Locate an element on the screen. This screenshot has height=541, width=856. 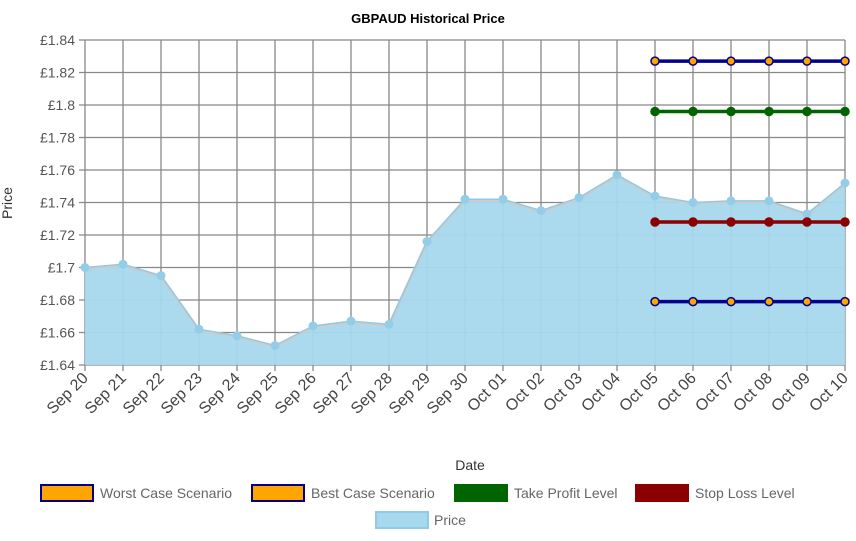
x-tick-label: Oct 03 is located at coordinates (562, 392).